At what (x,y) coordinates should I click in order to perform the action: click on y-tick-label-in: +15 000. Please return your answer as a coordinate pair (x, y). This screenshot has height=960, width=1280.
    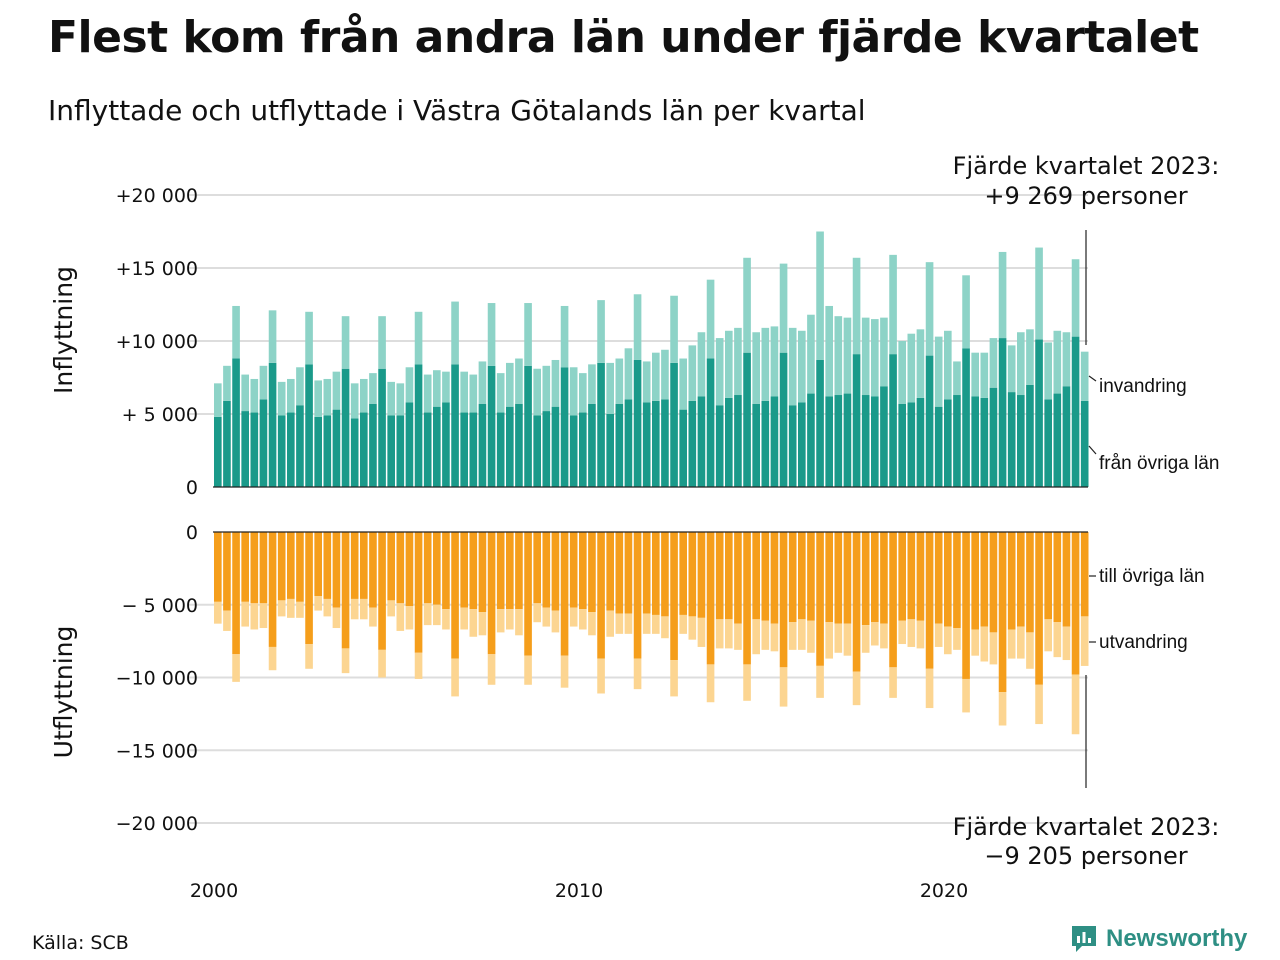
    Looking at the image, I should click on (157, 269).